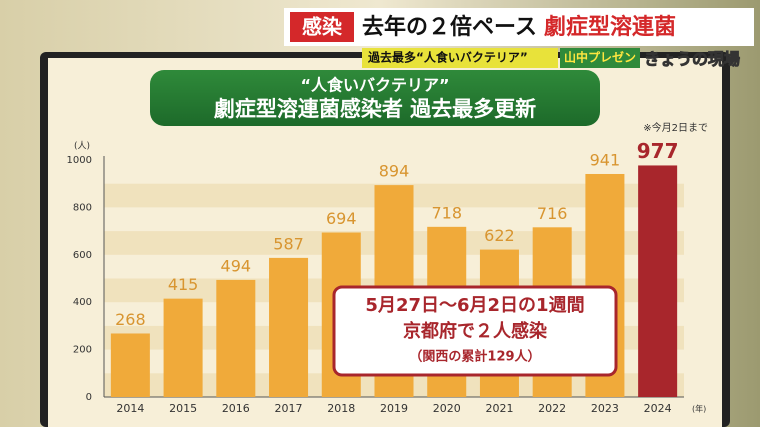 Image resolution: width=760 pixels, height=427 pixels. What do you see at coordinates (692, 59) in the screenshot?
I see `program-logo: きょうの現場` at bounding box center [692, 59].